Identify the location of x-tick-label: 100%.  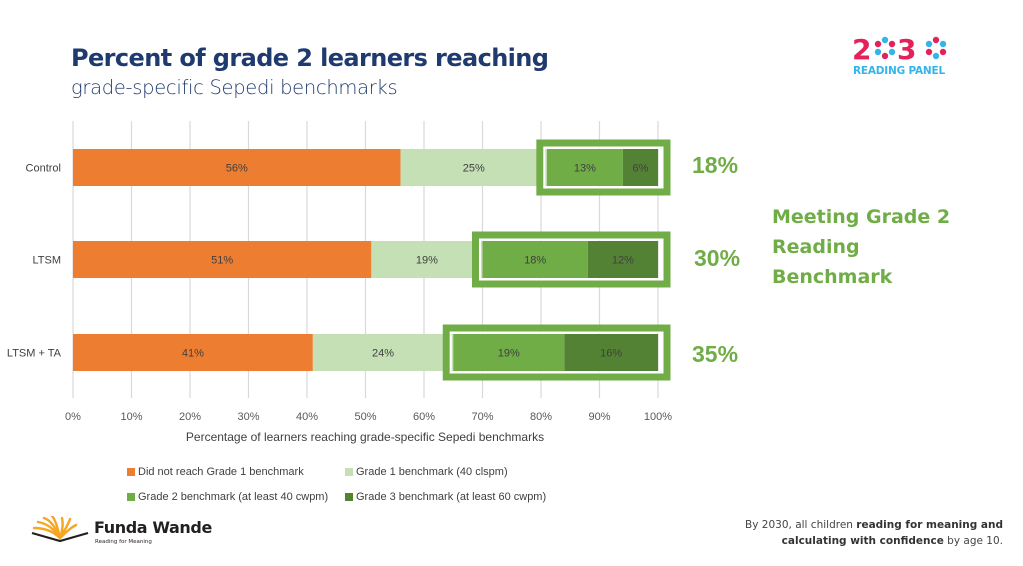
(658, 417).